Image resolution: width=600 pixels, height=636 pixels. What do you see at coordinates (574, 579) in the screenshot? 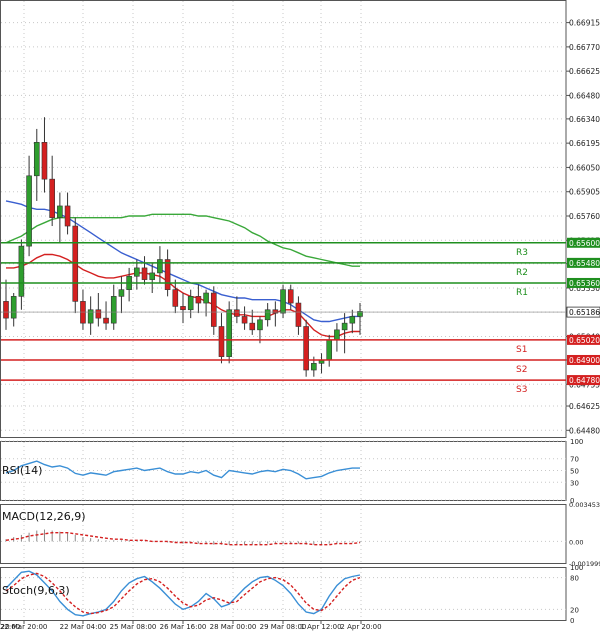
I see `stoch-tick-label: 80` at bounding box center [574, 579].